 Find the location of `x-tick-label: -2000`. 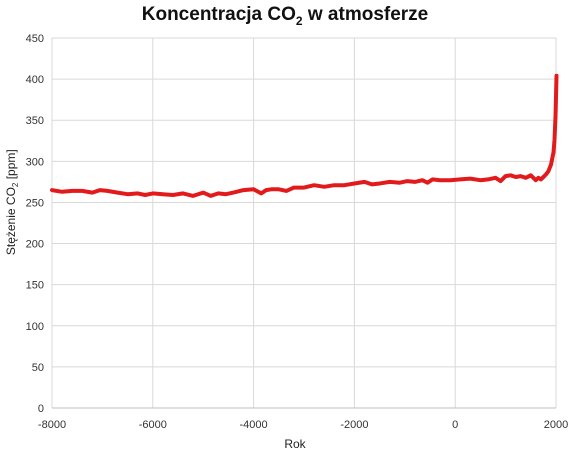

x-tick-label: -2000 is located at coordinates (354, 425).